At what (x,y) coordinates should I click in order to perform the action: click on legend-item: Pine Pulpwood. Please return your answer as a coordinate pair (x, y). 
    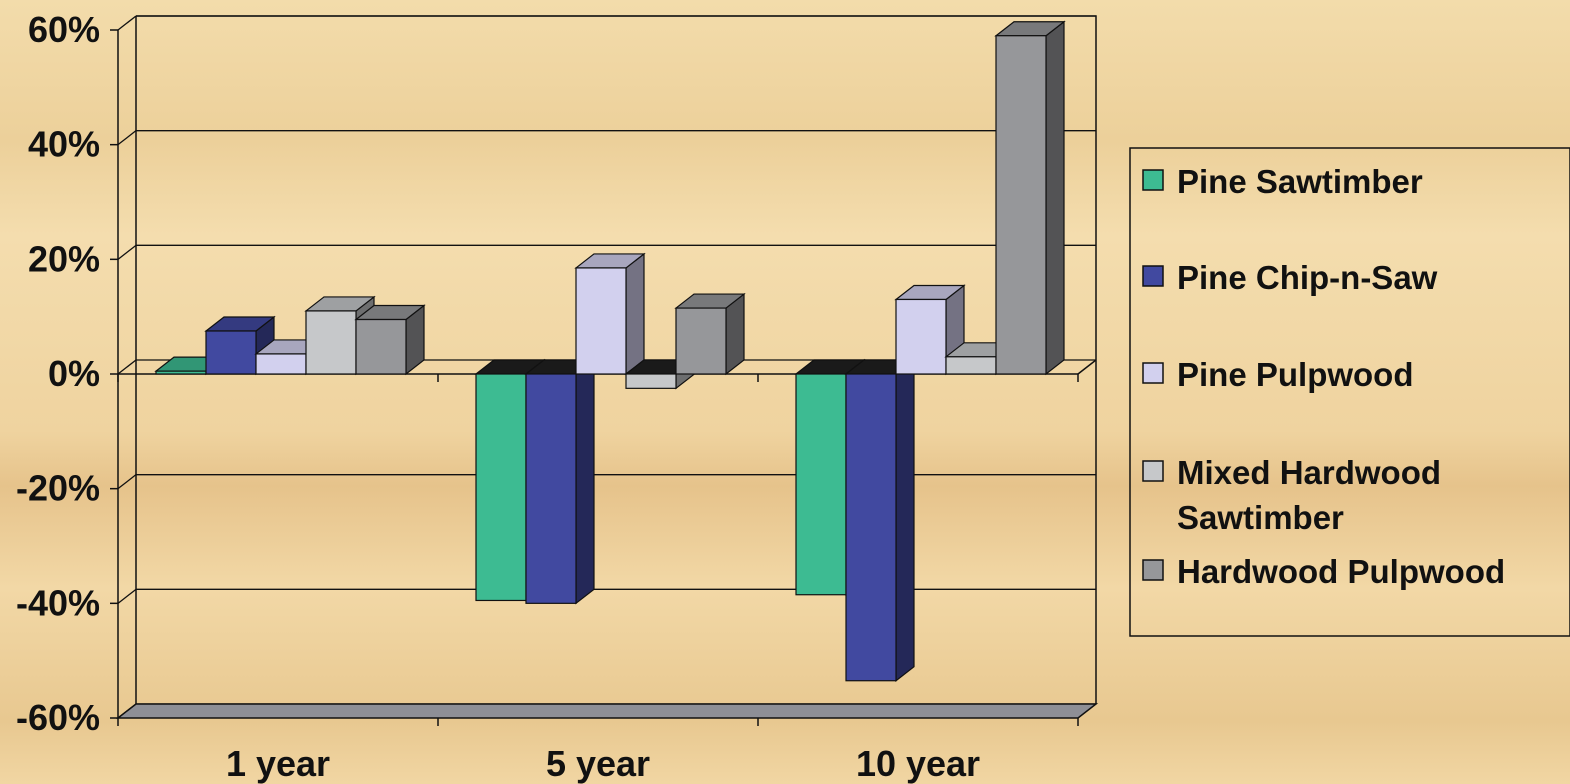
    Looking at the image, I should click on (1278, 374).